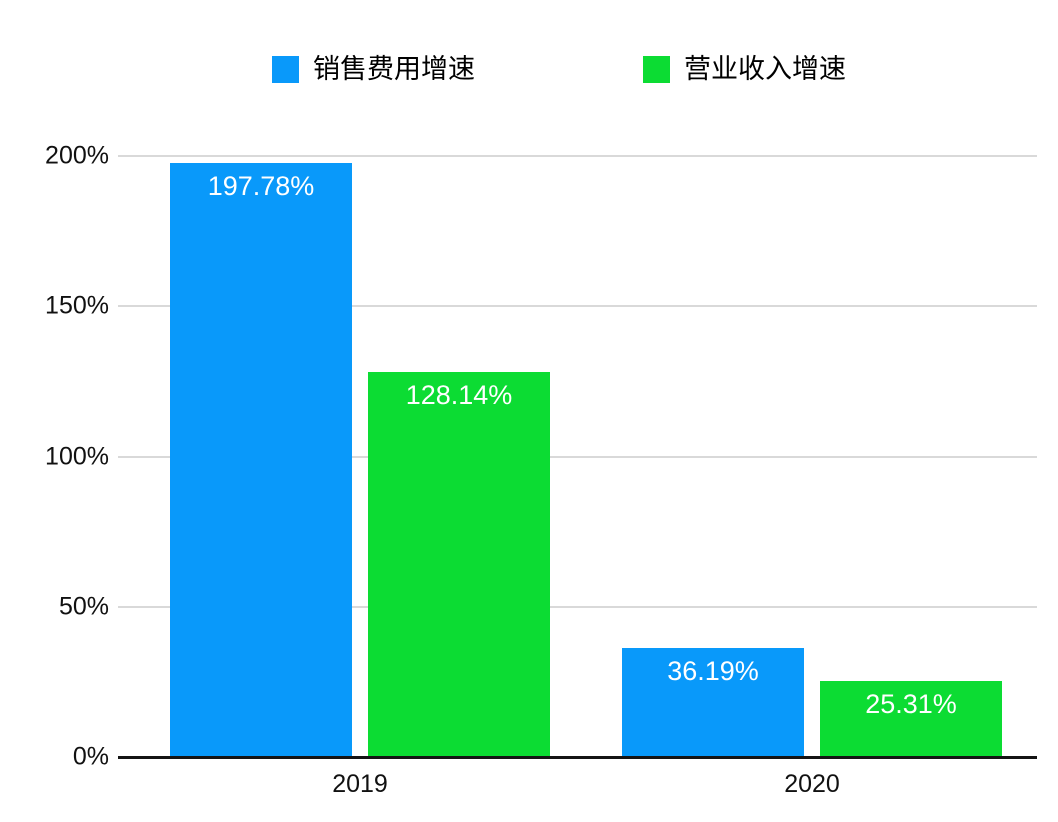  I want to click on gridline-150%, so click(577, 306).